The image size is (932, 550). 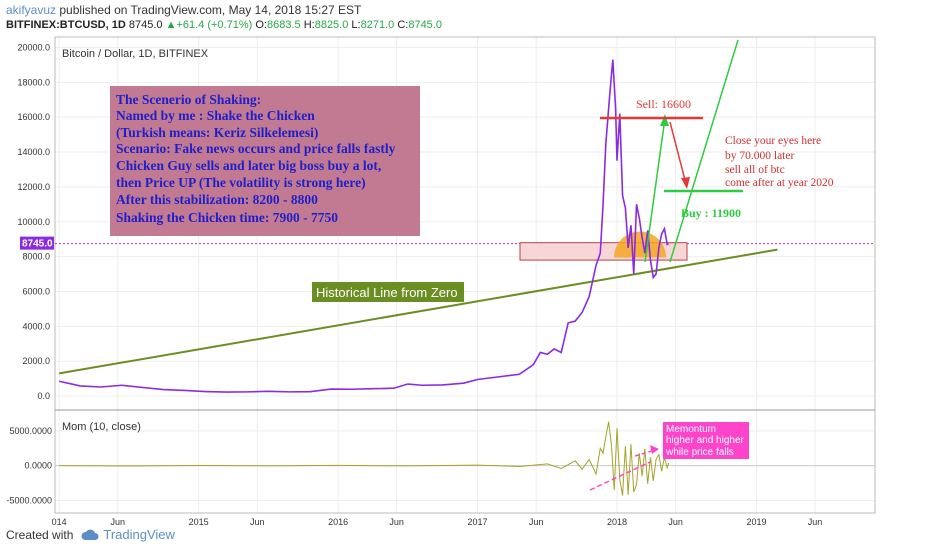 What do you see at coordinates (199, 522) in the screenshot?
I see `x-tick-label: 2015` at bounding box center [199, 522].